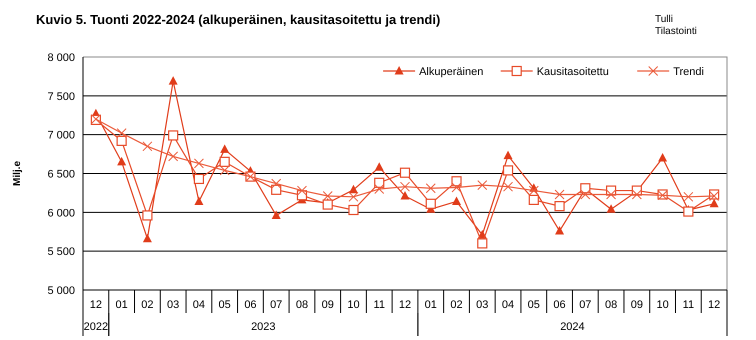  What do you see at coordinates (572, 327) in the screenshot?
I see `text: 2024` at bounding box center [572, 327].